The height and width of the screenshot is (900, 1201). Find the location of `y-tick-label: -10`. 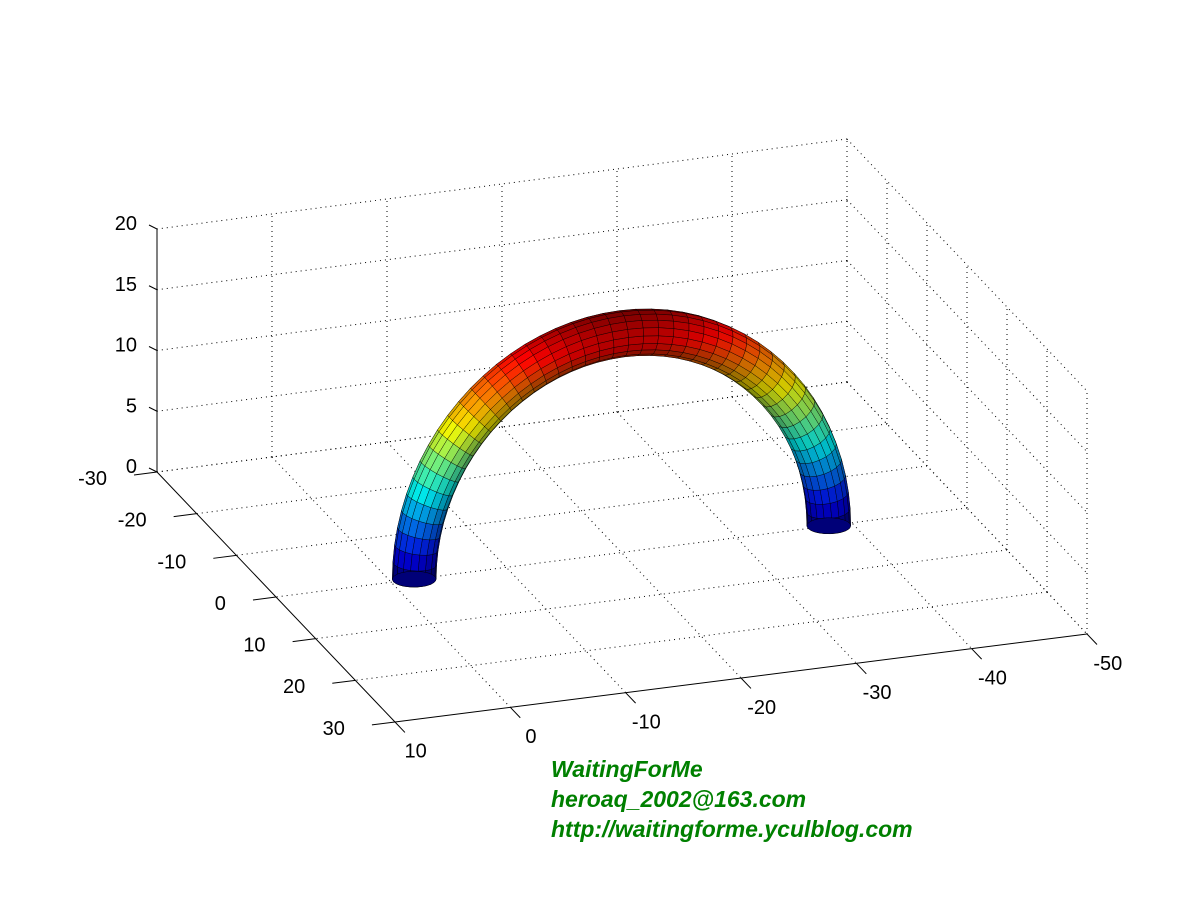

y-tick-label: -10 is located at coordinates (171, 562).